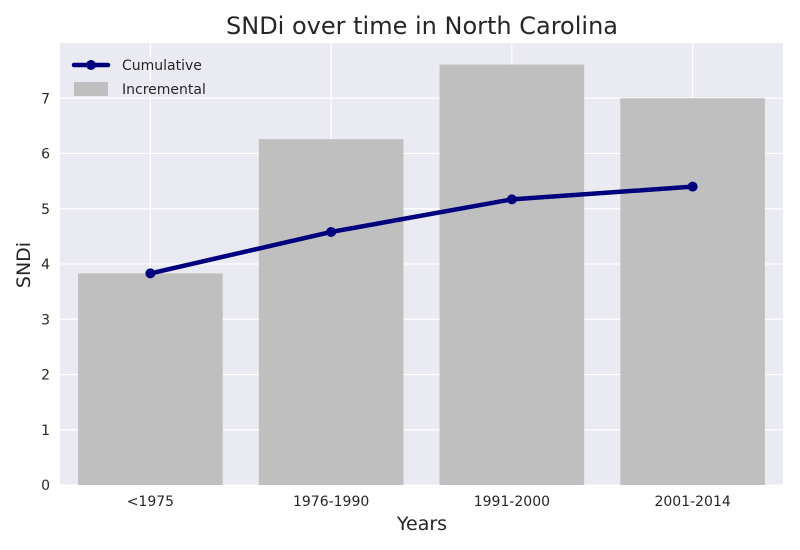  I want to click on legend-label-incremental: Incremental, so click(164, 90).